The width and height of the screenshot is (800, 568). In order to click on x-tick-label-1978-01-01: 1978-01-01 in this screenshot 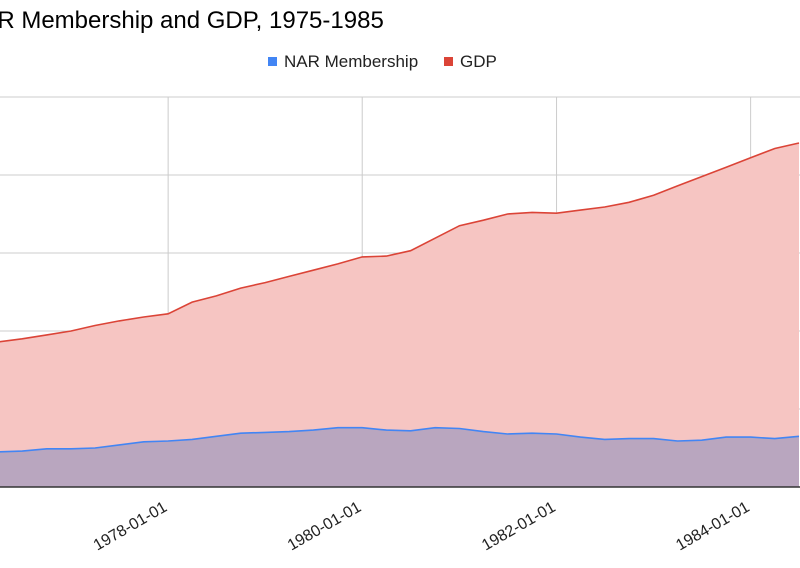, I will do `click(130, 527)`.